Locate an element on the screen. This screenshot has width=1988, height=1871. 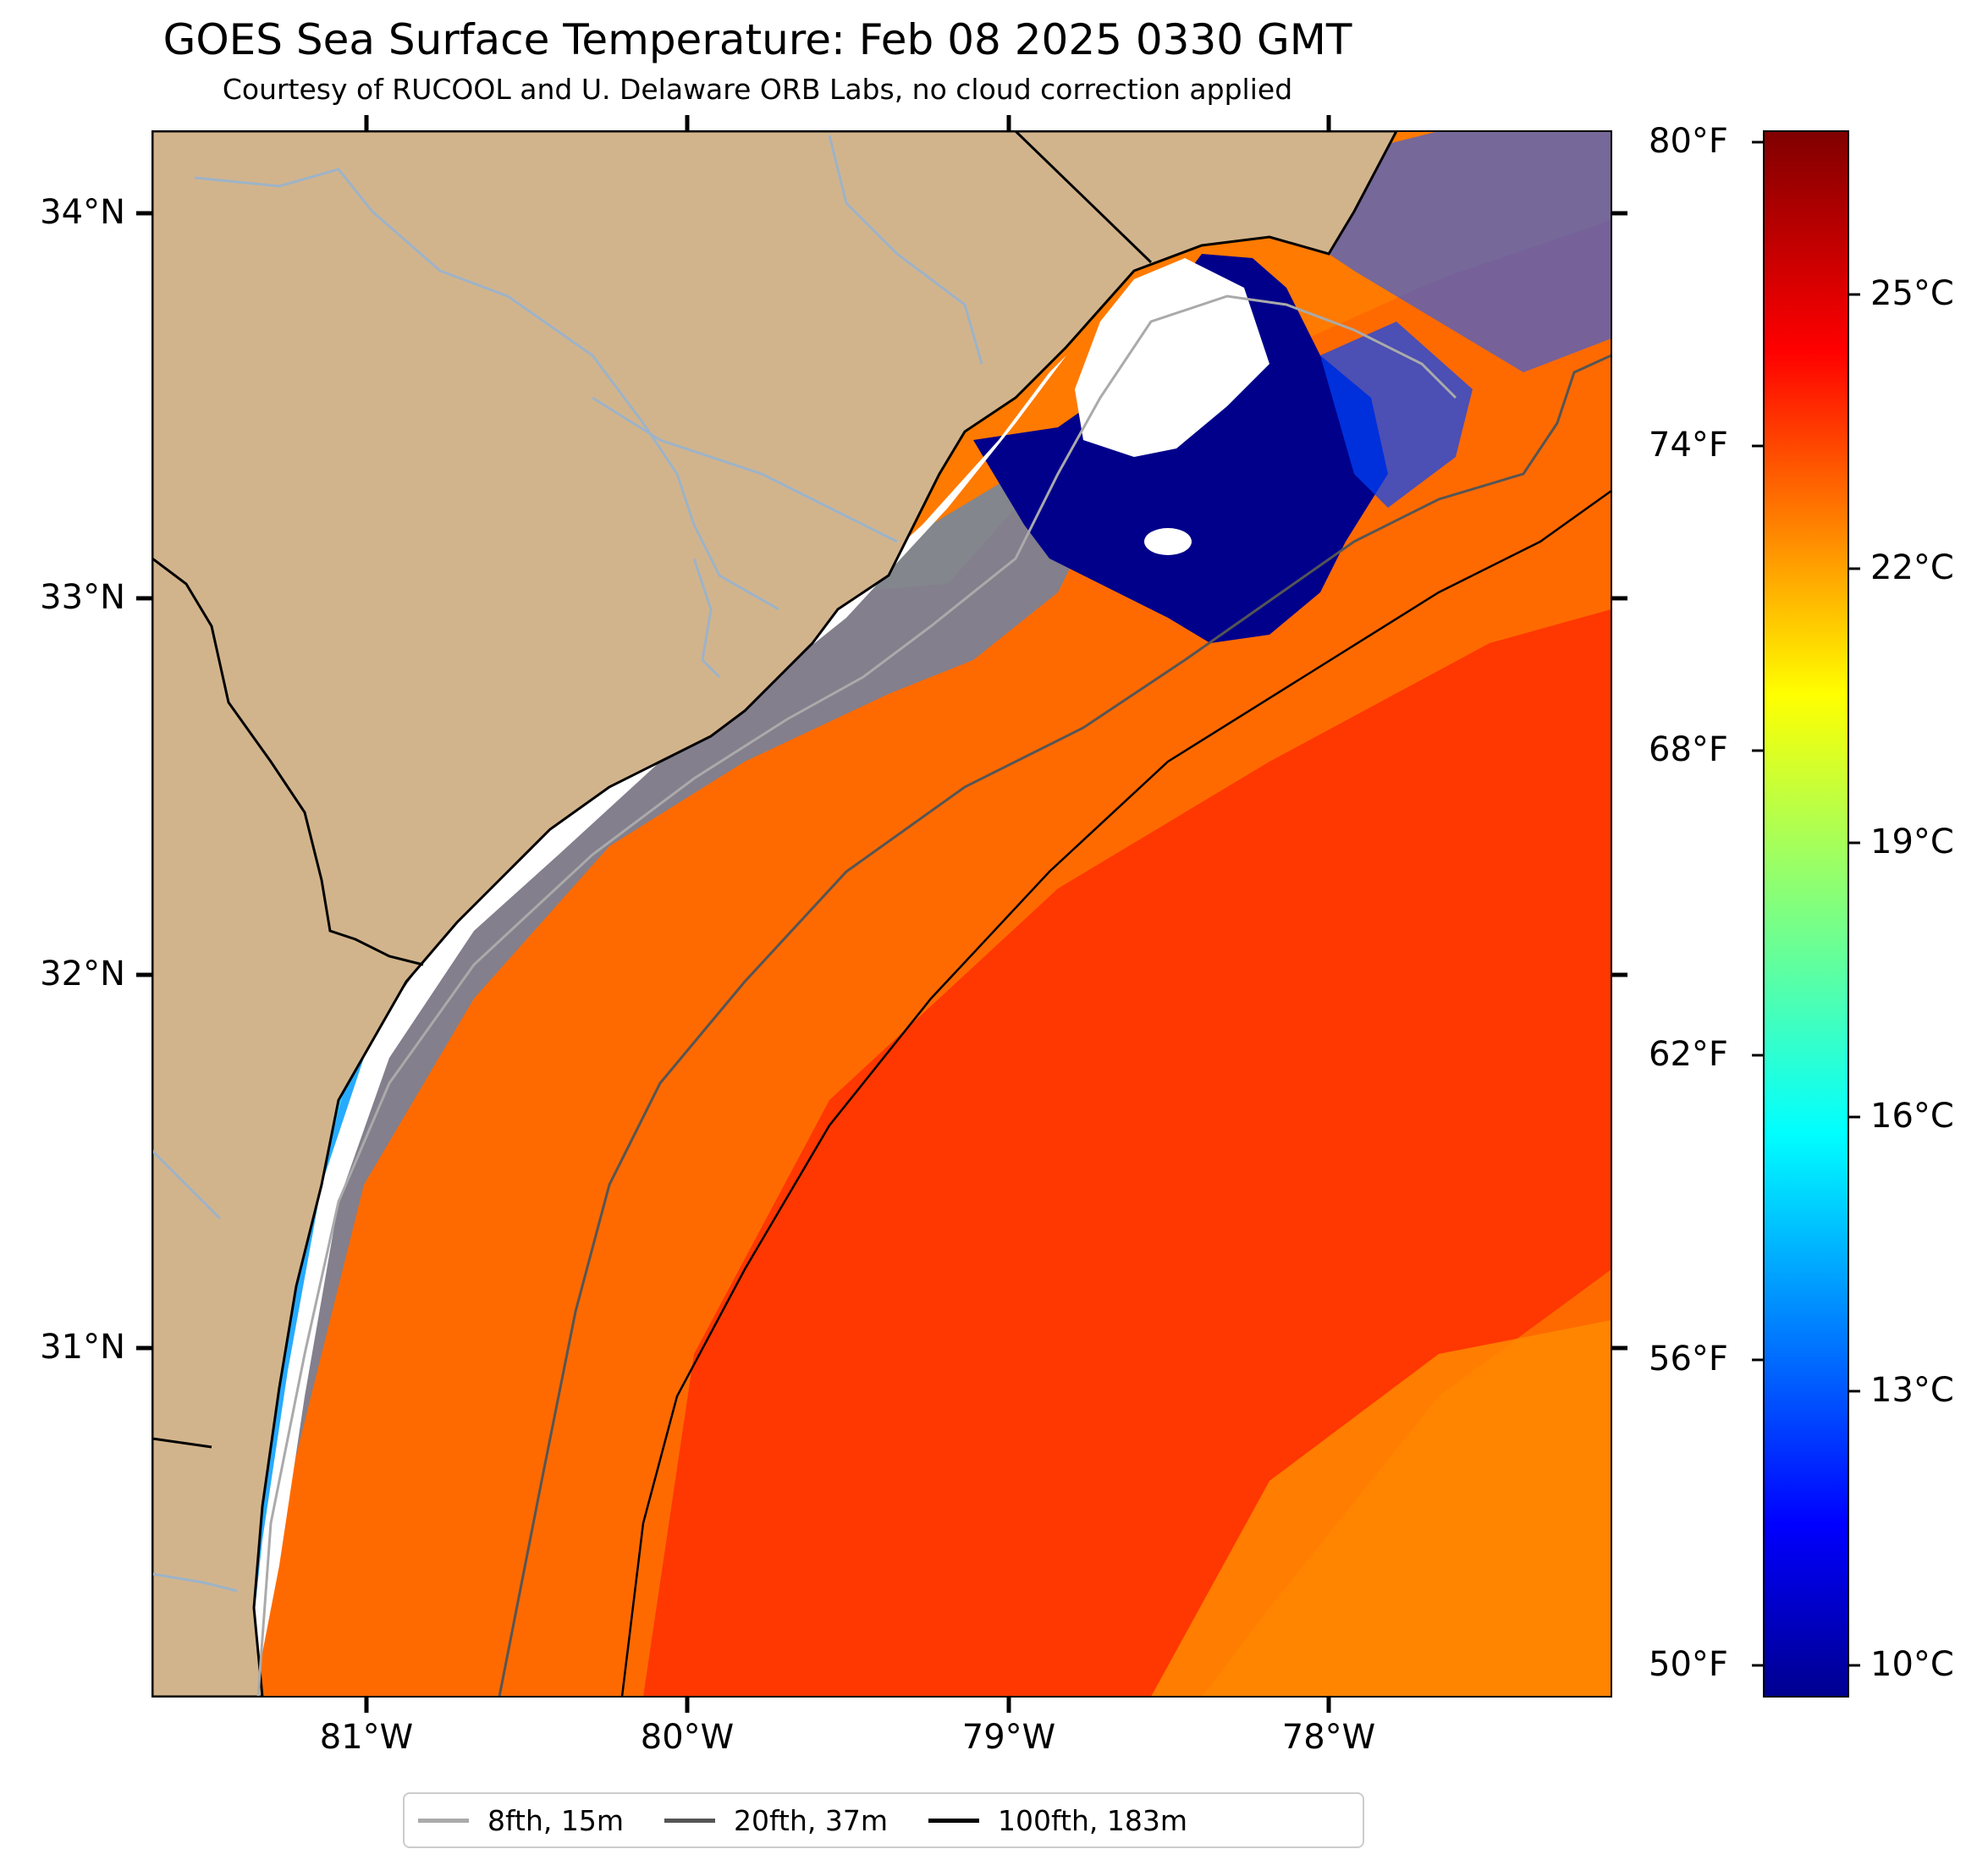
cb-c-25: 25°C is located at coordinates (1912, 294).